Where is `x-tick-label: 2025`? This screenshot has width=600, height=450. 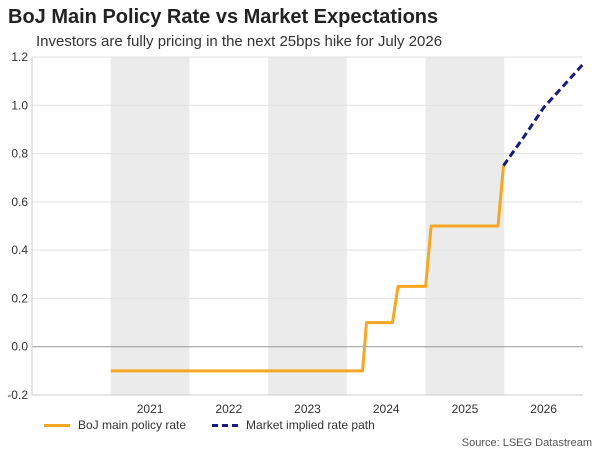 x-tick-label: 2025 is located at coordinates (465, 409).